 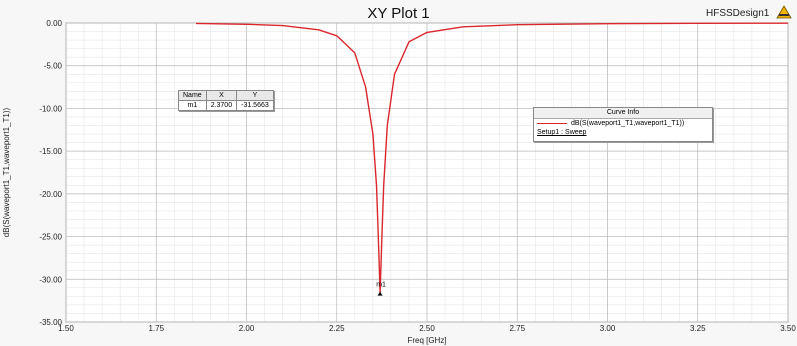 What do you see at coordinates (380, 293) in the screenshot?
I see `marker-point` at bounding box center [380, 293].